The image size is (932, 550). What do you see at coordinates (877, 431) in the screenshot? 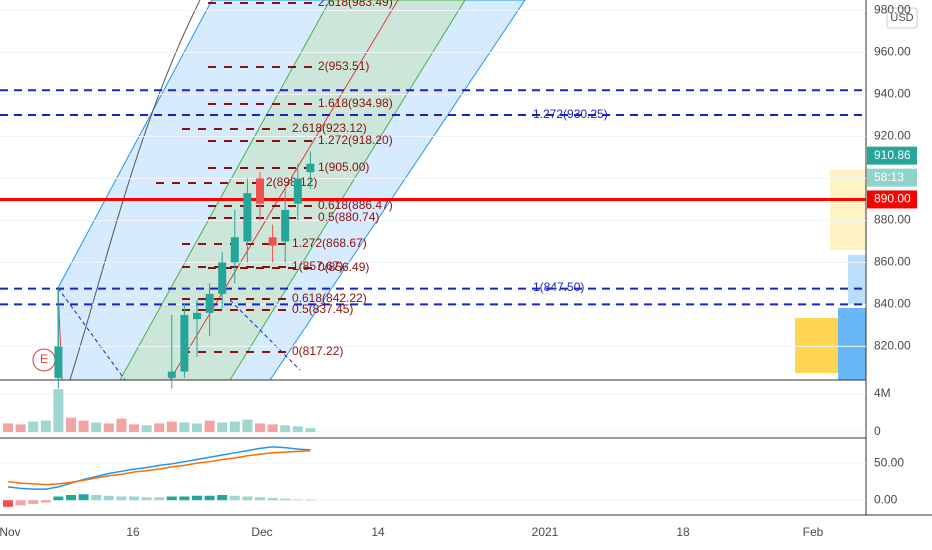
I see `y-tick-label: 0` at bounding box center [877, 431].